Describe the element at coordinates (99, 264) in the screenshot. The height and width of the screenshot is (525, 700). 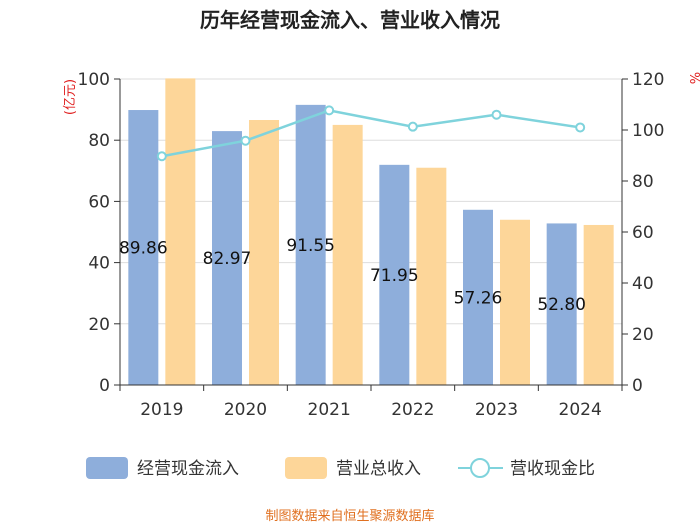
I see `y-left-tick-label-40: 40` at that location.